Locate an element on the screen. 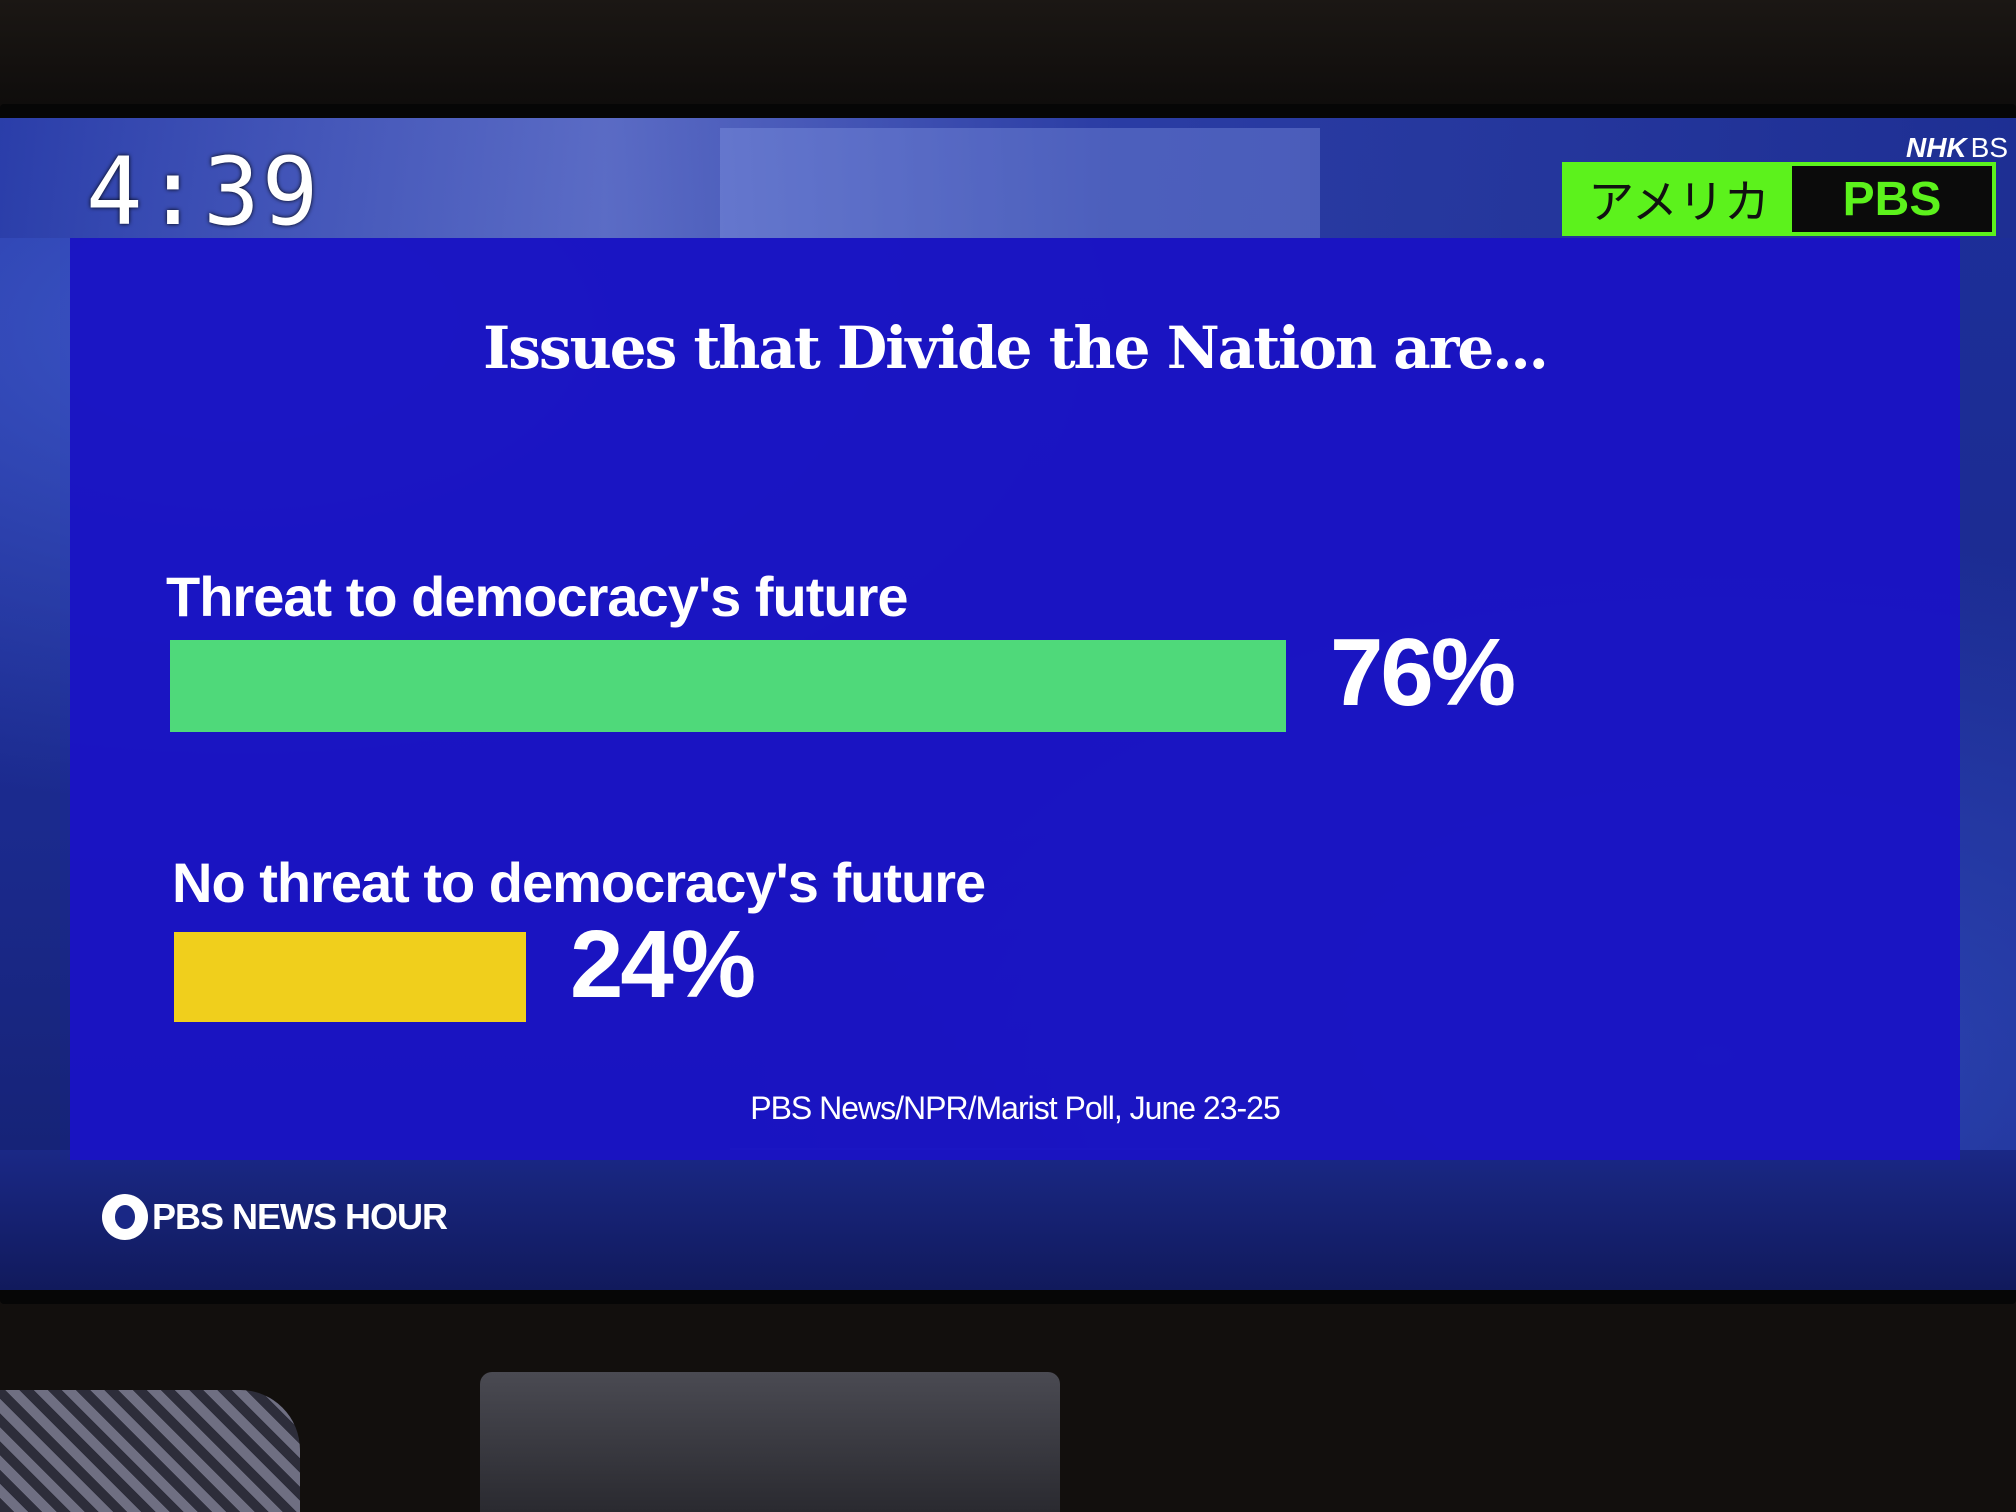 This screenshot has width=2016, height=1512. nhk-logo-text: NHK is located at coordinates (1936, 147).